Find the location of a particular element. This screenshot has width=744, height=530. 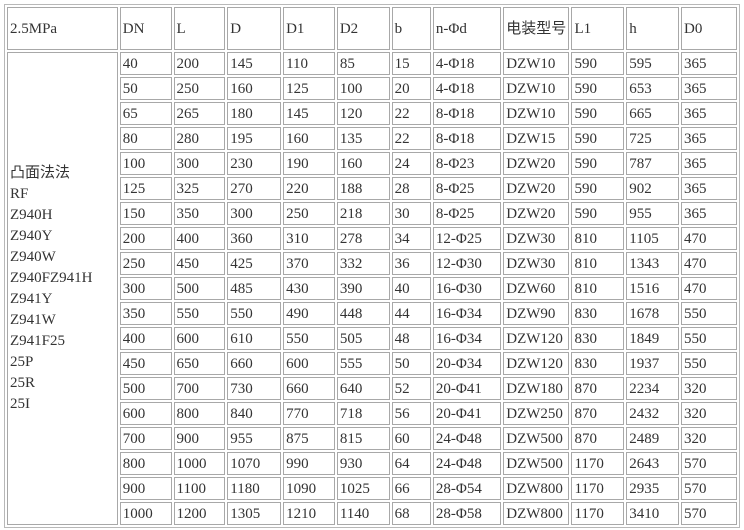

data-cell: 270 is located at coordinates (254, 188).